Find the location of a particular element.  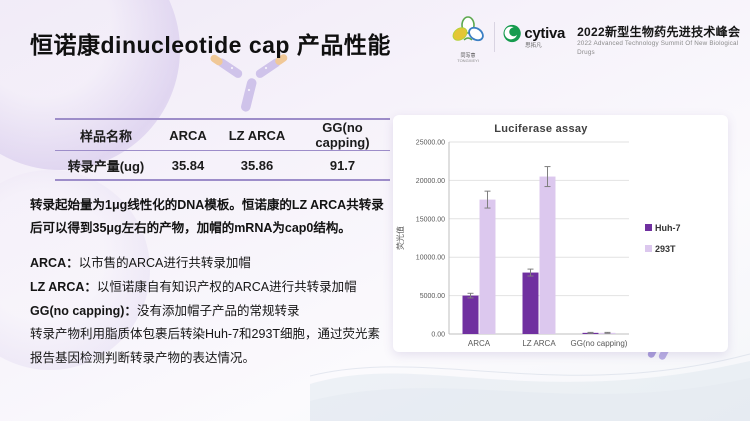

table-cell: 35.86 is located at coordinates (257, 165).